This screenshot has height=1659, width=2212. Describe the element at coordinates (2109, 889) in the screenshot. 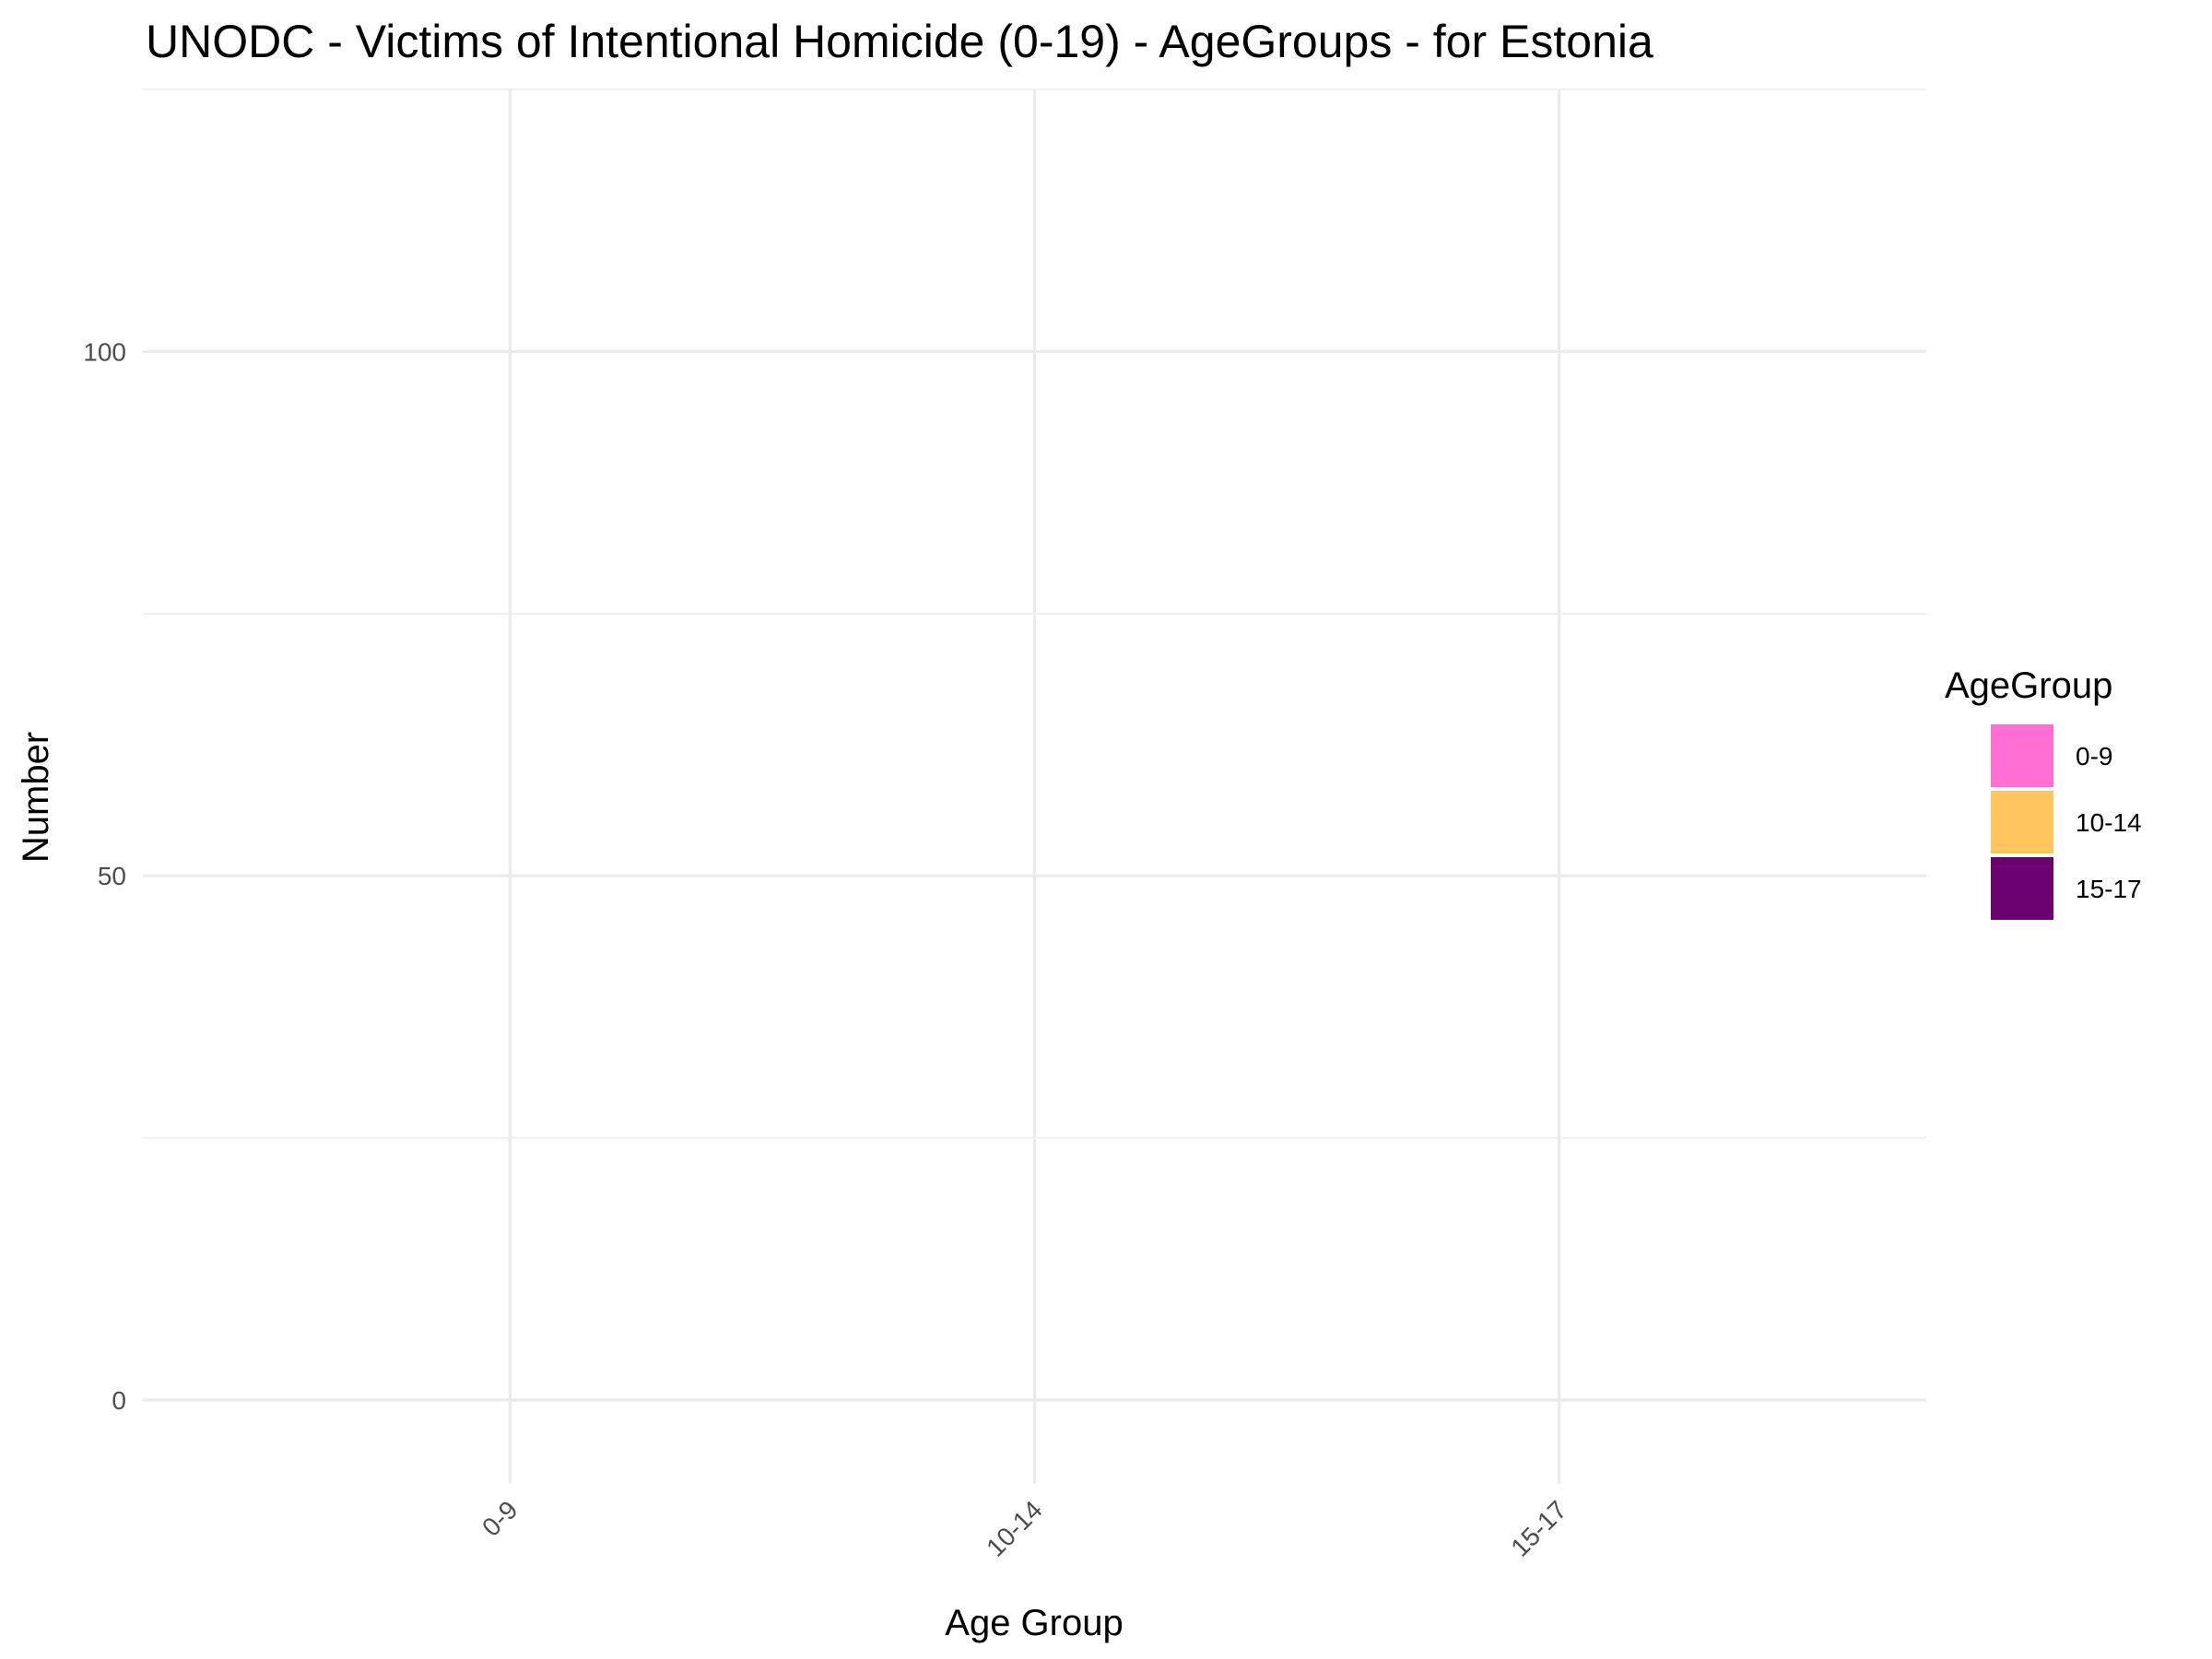

I see `legend-label: 15-17` at that location.